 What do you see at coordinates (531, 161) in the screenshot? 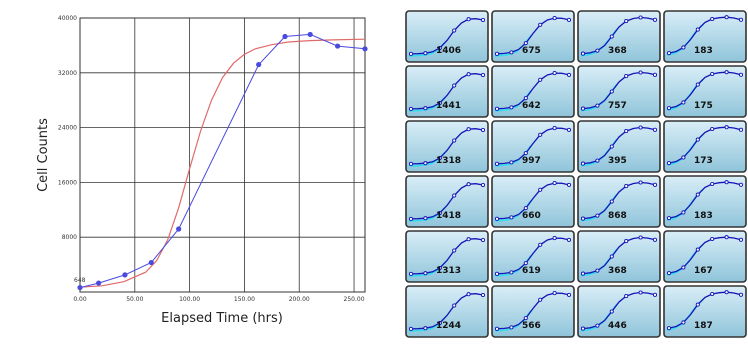
I see `thumbnail-count-label: 997` at bounding box center [531, 161].